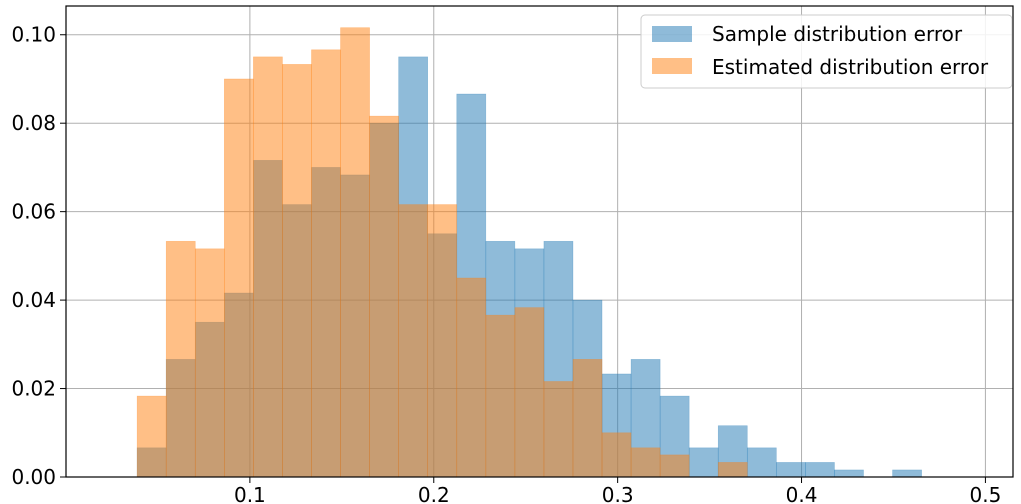  Describe the element at coordinates (250, 493) in the screenshot. I see `x-tick-label-0: 0.1` at that location.